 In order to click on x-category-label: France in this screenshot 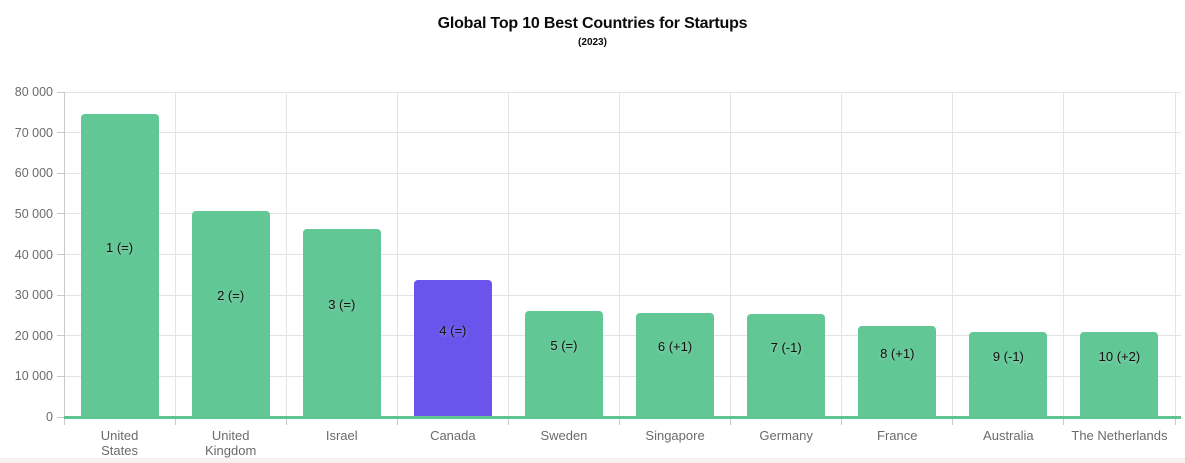, I will do `click(897, 435)`.